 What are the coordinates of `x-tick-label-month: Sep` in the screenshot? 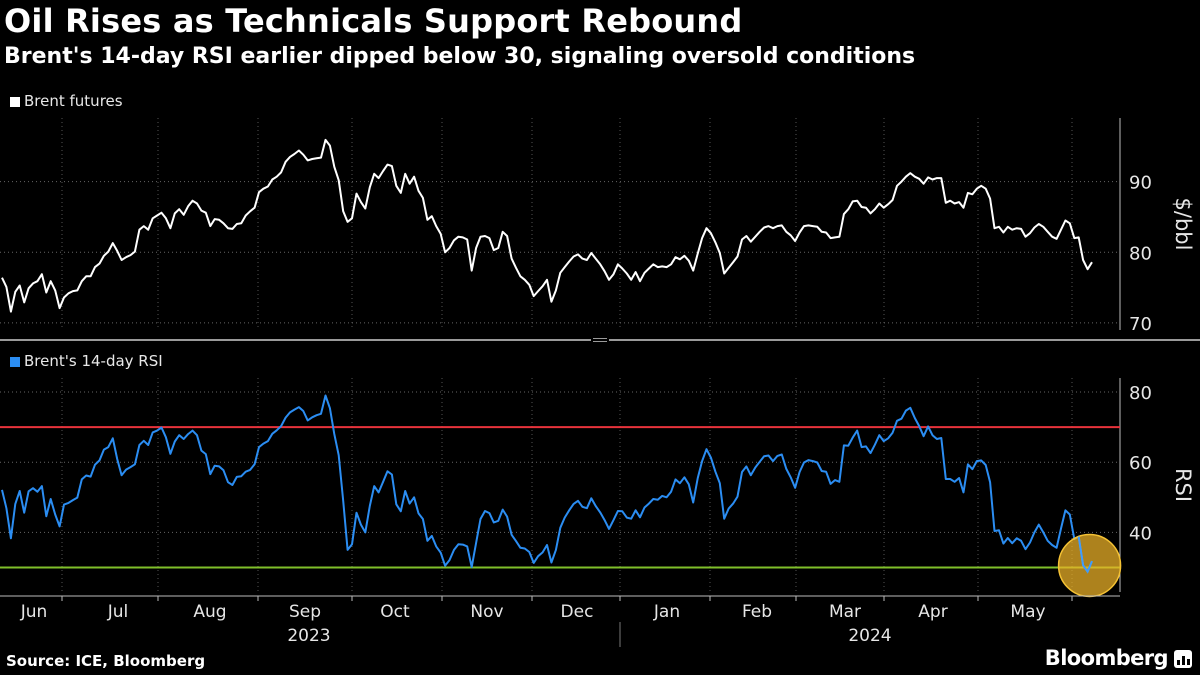 It's located at (305, 612).